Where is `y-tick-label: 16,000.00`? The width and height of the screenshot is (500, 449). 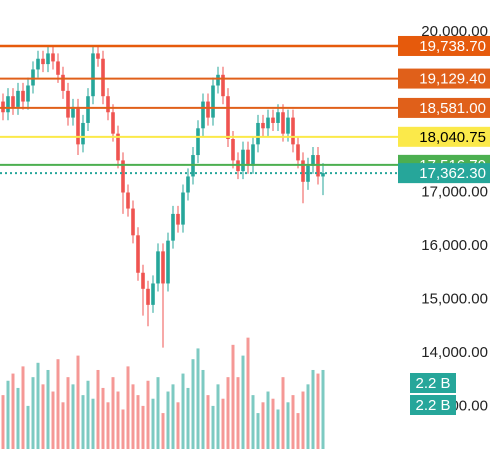 y-tick-label: 16,000.00 is located at coordinates (454, 245).